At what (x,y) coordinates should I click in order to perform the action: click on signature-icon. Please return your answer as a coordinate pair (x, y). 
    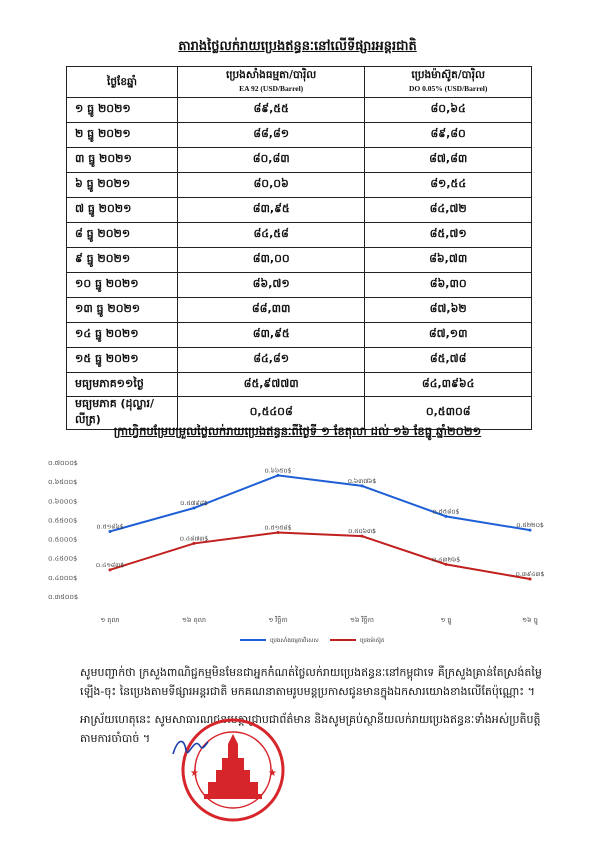
    Looking at the image, I should click on (190, 747).